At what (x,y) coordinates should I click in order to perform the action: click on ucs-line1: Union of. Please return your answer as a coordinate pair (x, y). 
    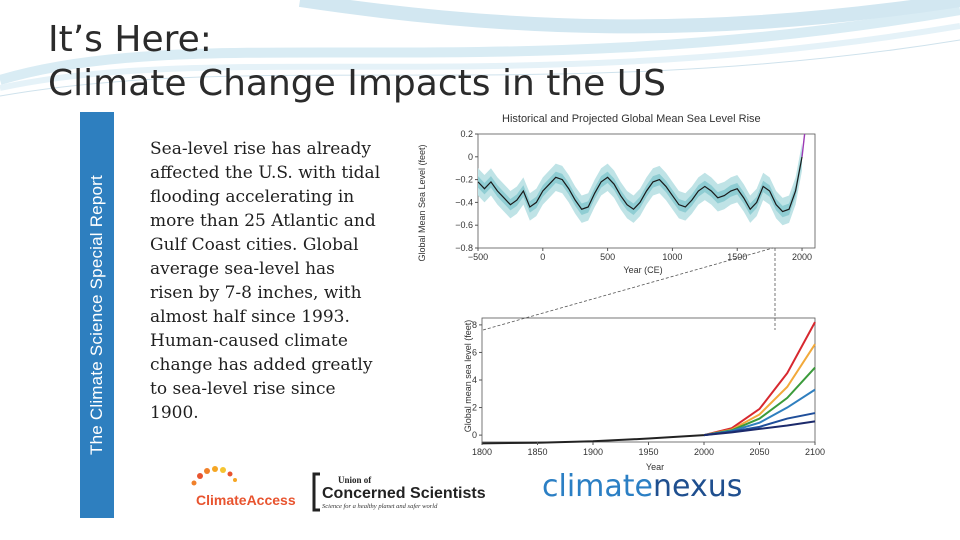
    Looking at the image, I should click on (355, 480).